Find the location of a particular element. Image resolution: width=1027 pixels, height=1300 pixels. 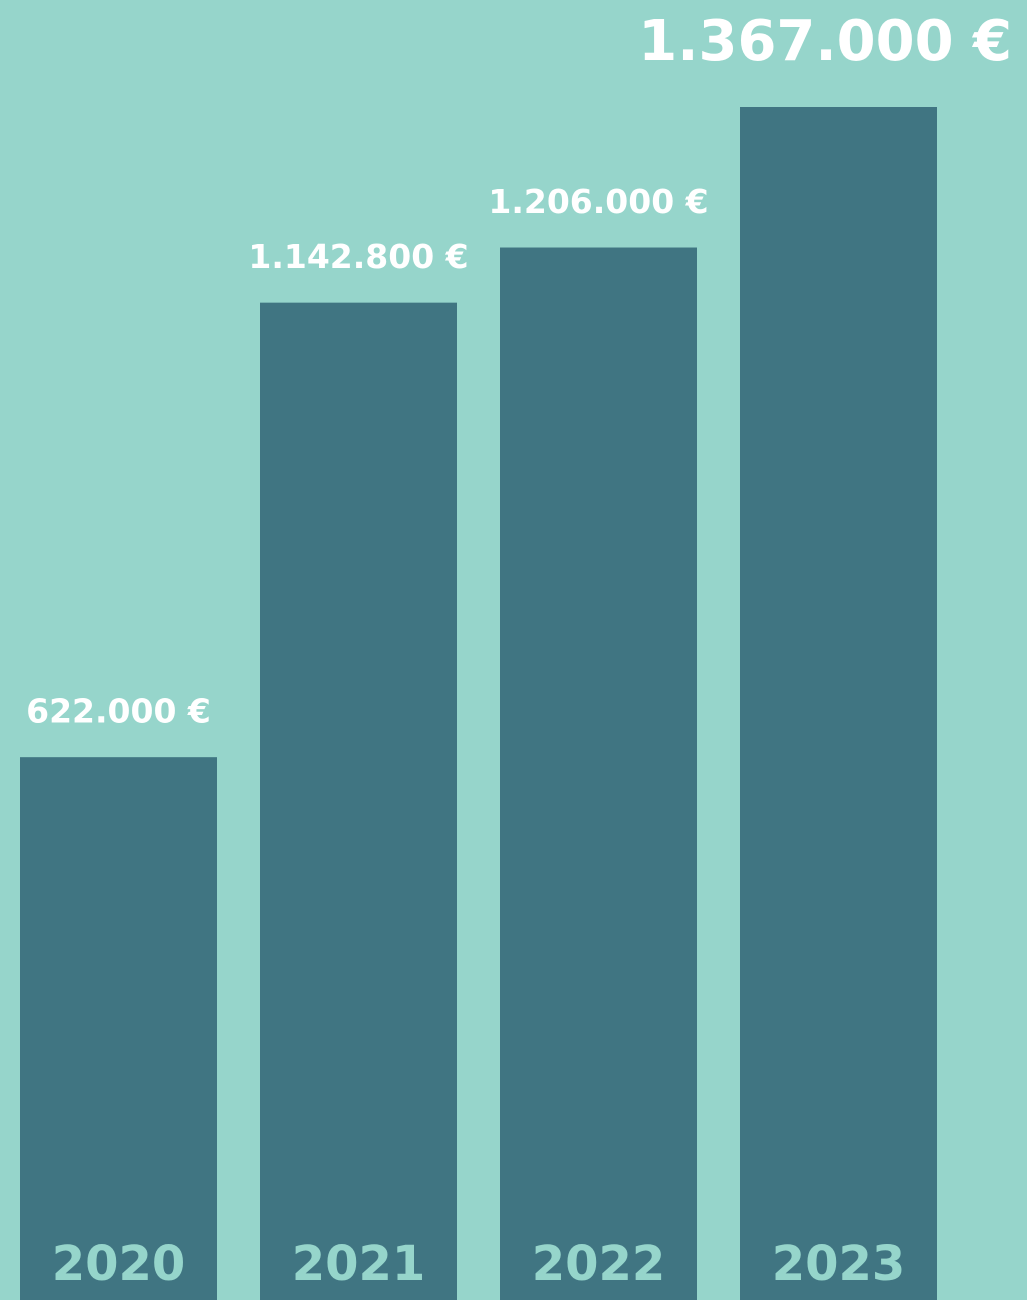

x-tick-label: 2022 is located at coordinates (599, 1264).